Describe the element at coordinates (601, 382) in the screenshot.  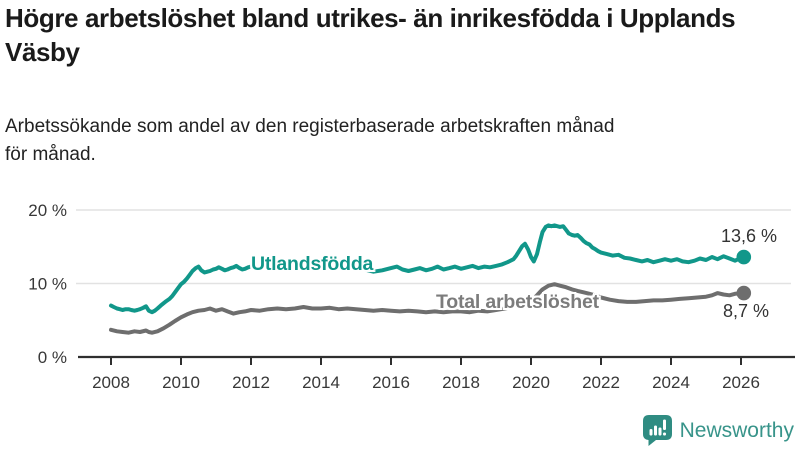
I see `x-tick-label: 2022` at that location.